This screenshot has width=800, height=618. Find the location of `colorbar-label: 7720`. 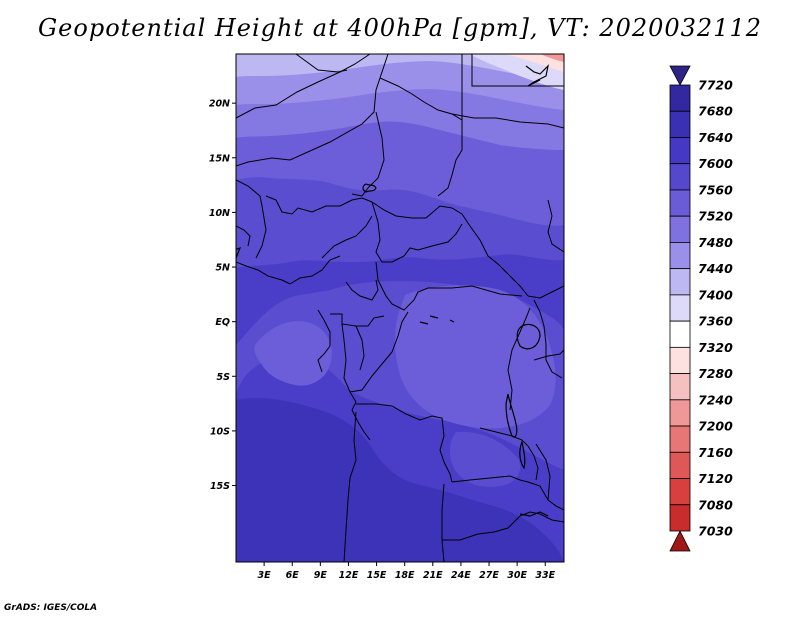

colorbar-label: 7720 is located at coordinates (715, 85).